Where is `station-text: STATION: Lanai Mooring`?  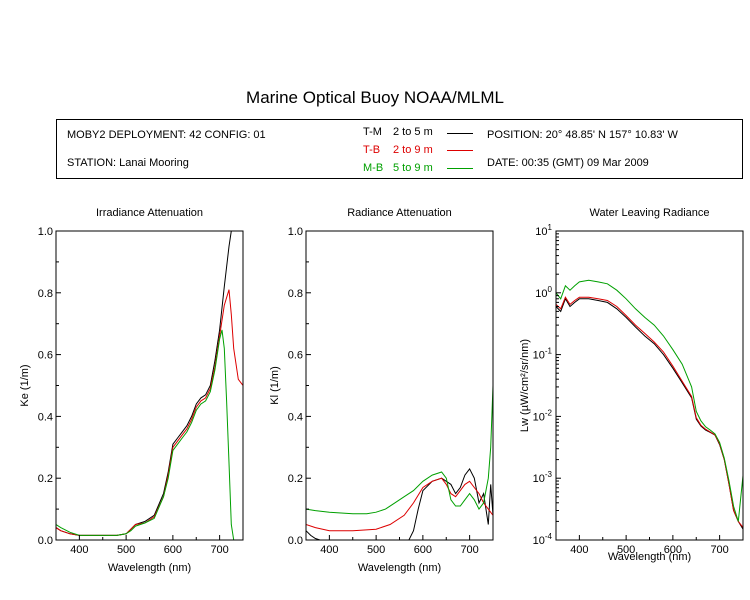
station-text: STATION: Lanai Mooring is located at coordinates (128, 163).